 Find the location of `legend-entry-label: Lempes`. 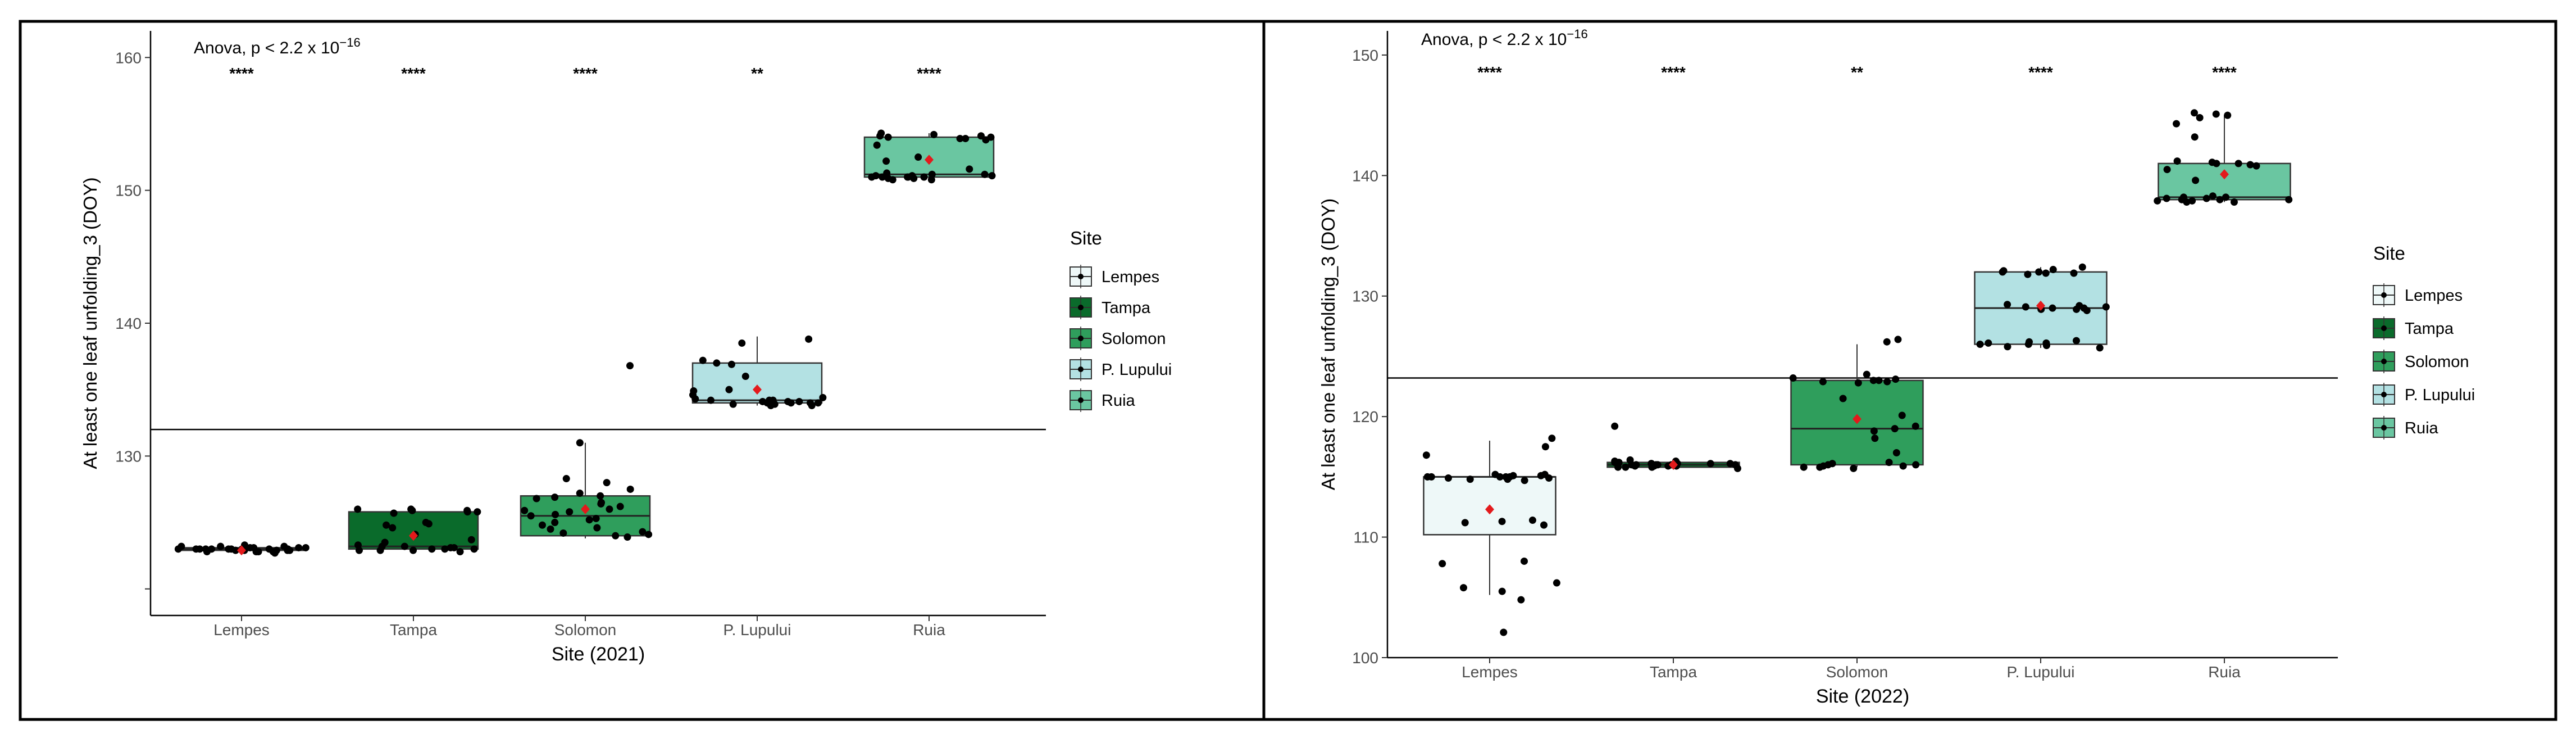

legend-entry-label: Lempes is located at coordinates (2434, 296).